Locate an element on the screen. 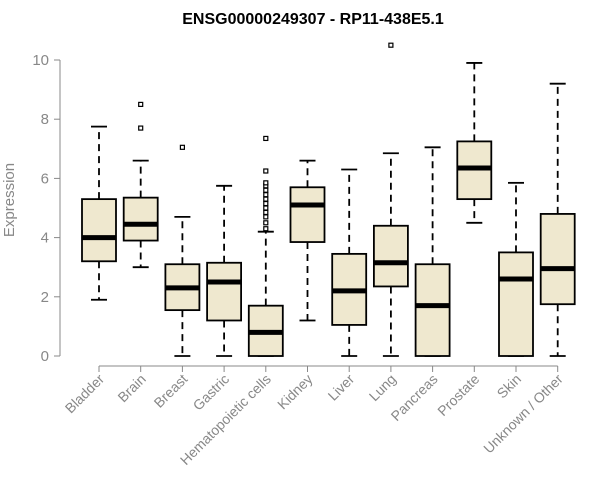  chart-title: ENSG00000249307 - RP11-438E5.1 is located at coordinates (313, 19).